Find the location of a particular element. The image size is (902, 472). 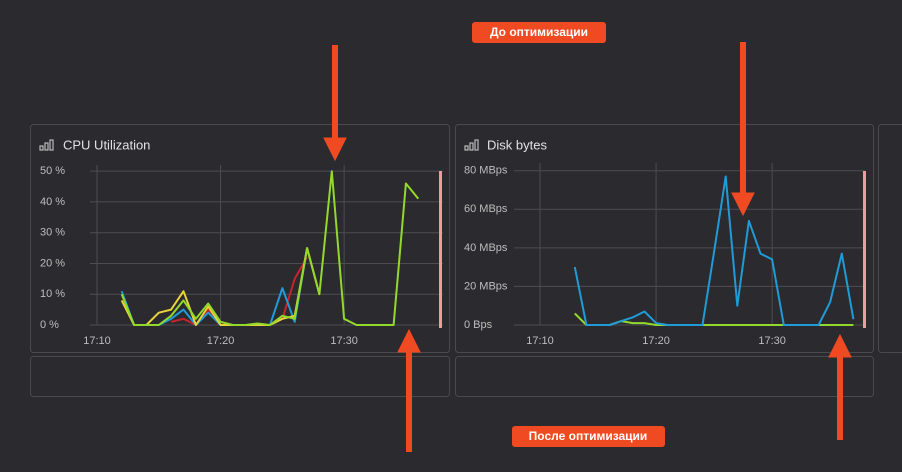

annotation: До оптимизации is located at coordinates (539, 32).